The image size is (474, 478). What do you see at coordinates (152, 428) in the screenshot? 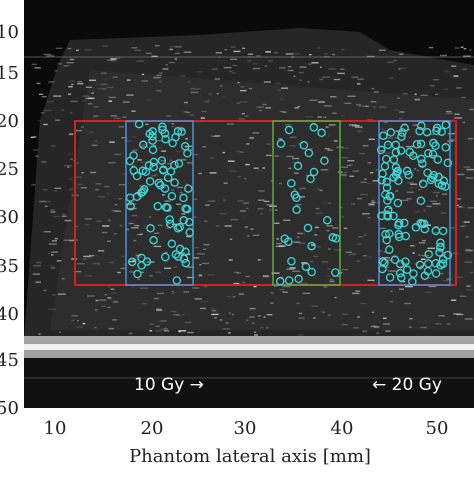
I see `x-tick-20: 20` at bounding box center [152, 428].